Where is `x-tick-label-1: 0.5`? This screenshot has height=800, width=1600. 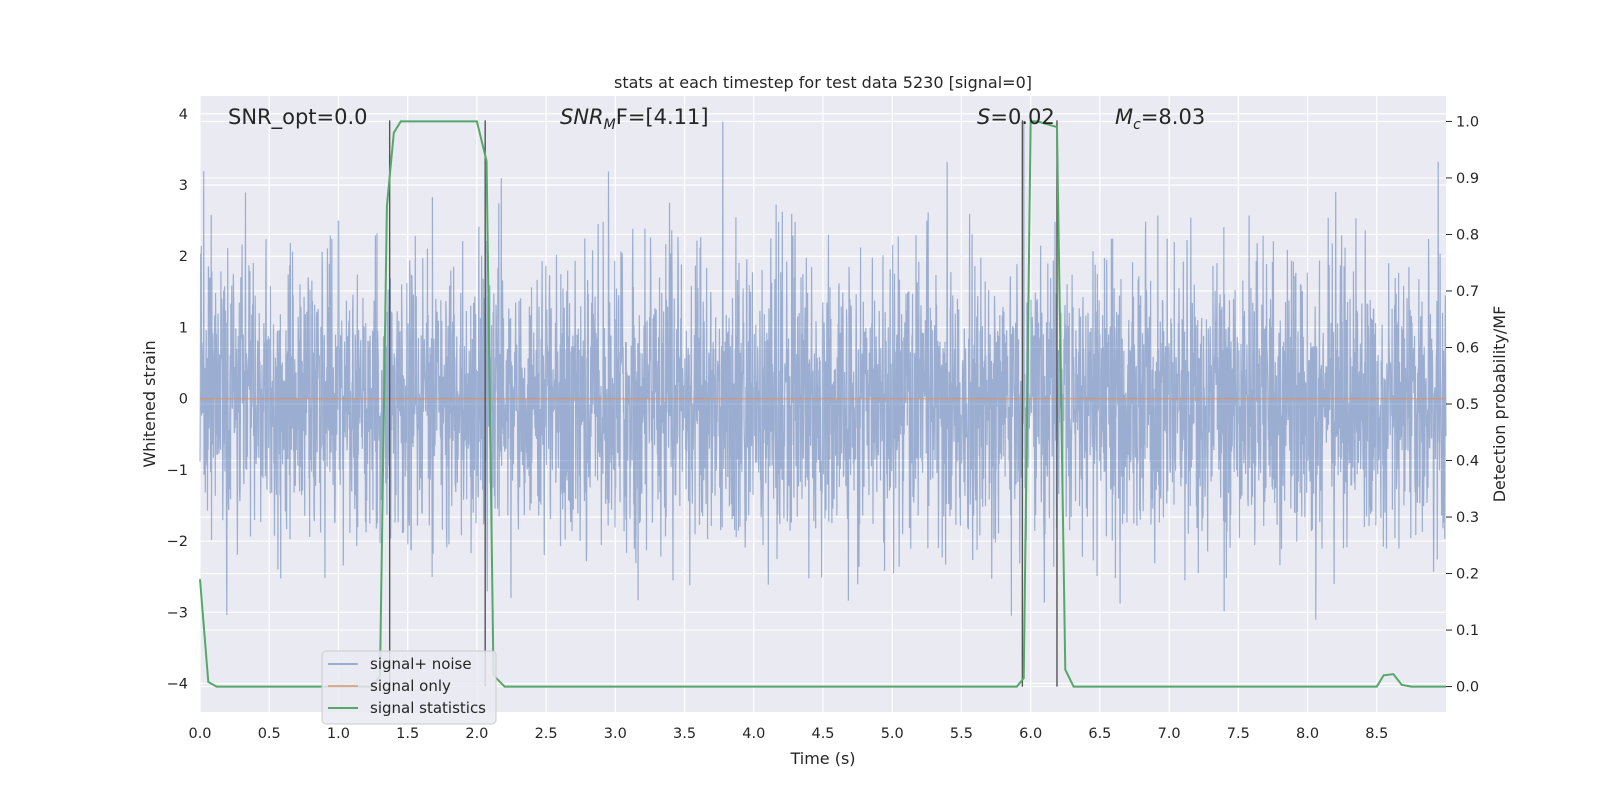
x-tick-label-1: 0.5 is located at coordinates (269, 734).